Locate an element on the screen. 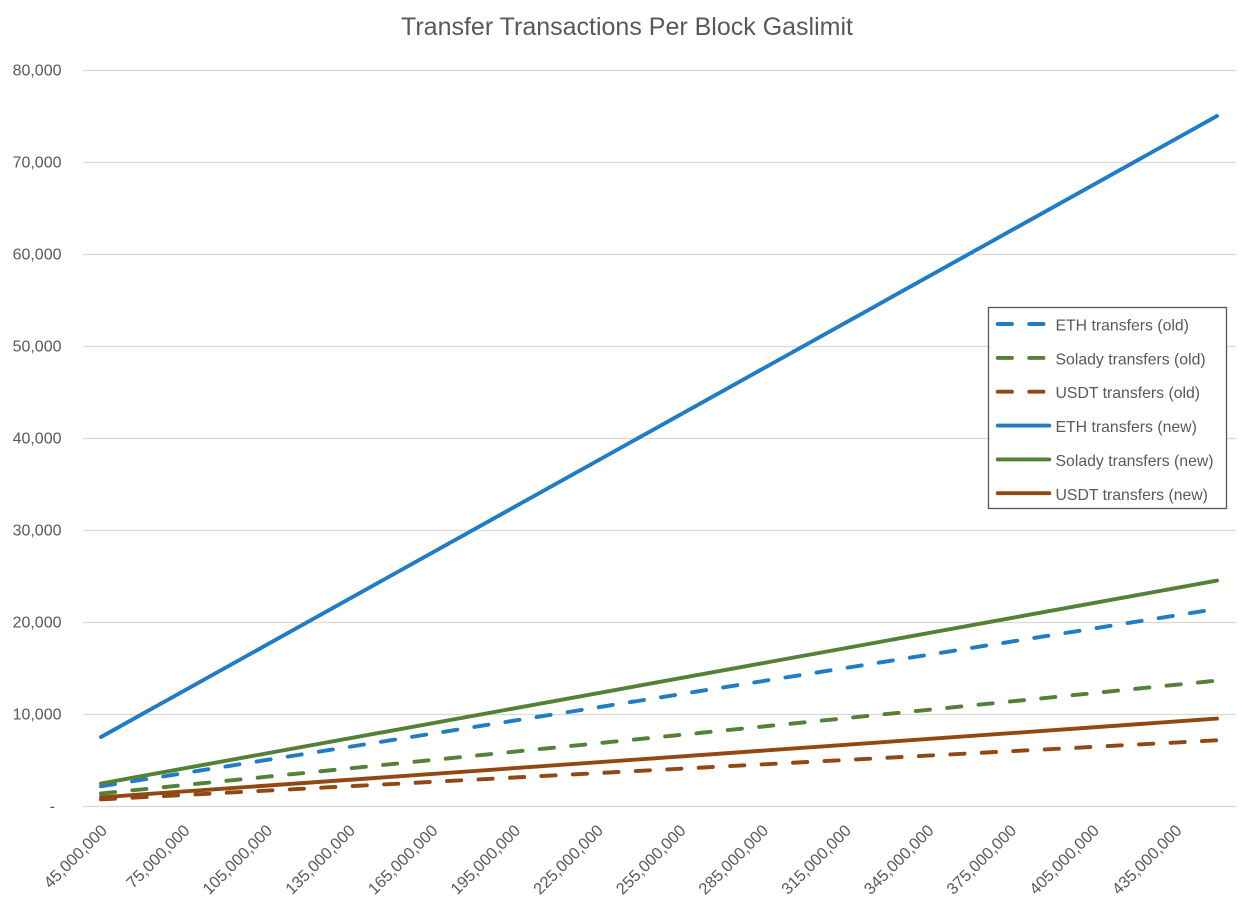  svg-text: 50,000 is located at coordinates (37, 347).